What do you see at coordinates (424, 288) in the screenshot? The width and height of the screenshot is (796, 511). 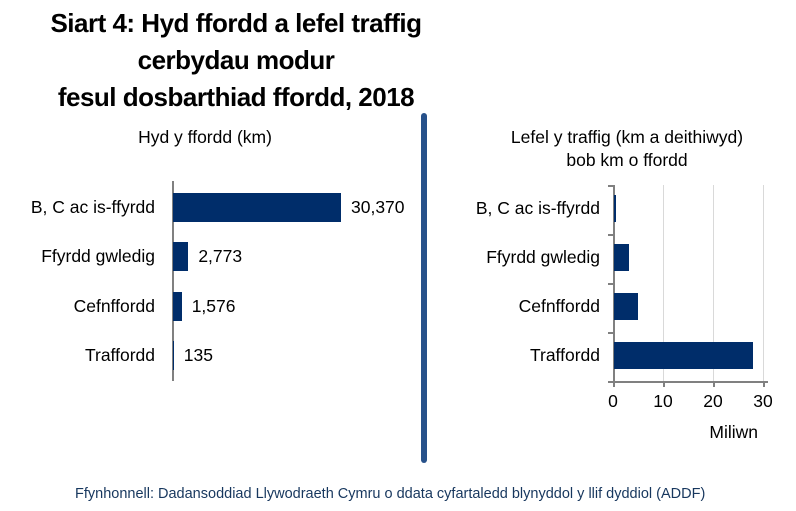 I see `divider-line` at bounding box center [424, 288].